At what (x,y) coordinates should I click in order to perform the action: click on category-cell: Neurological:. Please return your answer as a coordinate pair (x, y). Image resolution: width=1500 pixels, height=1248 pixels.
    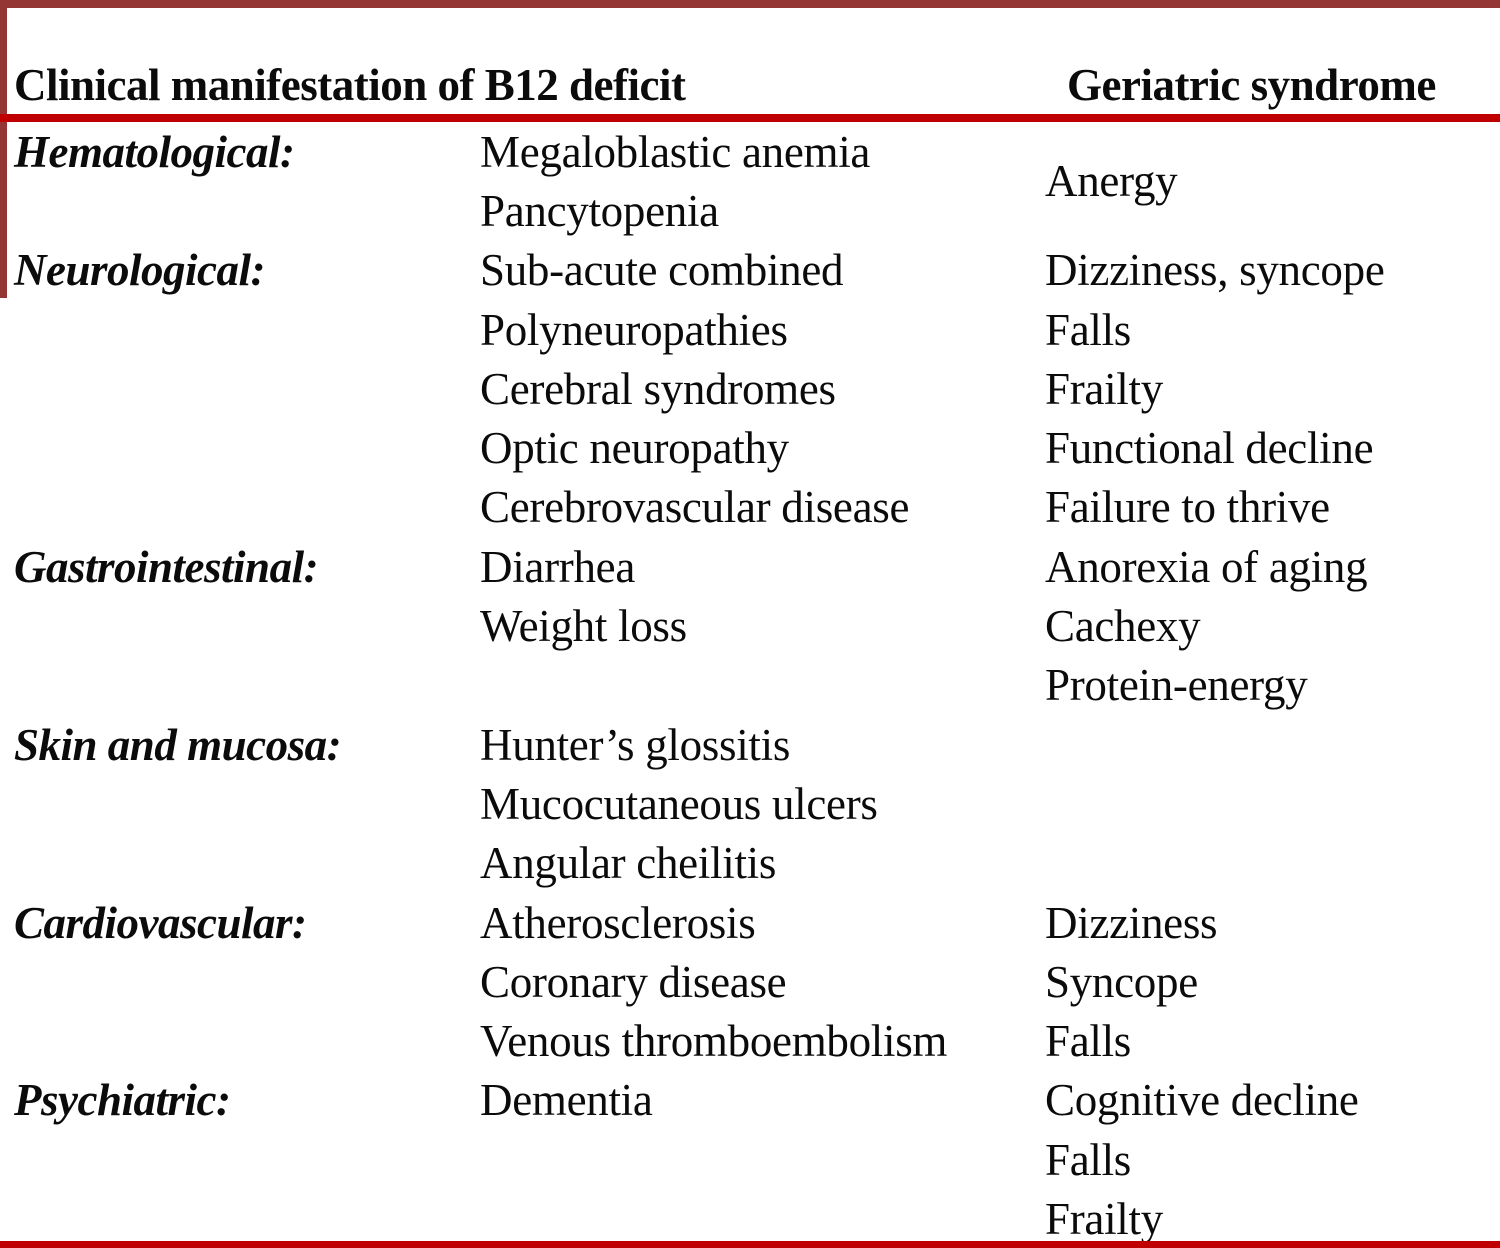
    Looking at the image, I should click on (139, 270).